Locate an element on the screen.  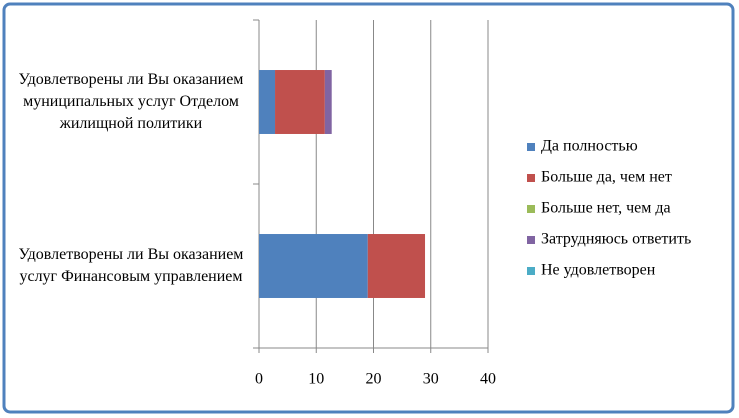
x-tick-label: 20 is located at coordinates (374, 379).